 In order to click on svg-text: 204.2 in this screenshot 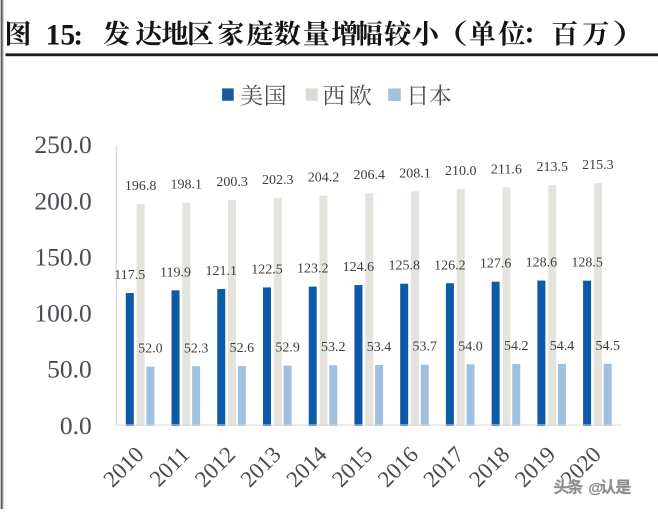, I will do `click(324, 178)`.